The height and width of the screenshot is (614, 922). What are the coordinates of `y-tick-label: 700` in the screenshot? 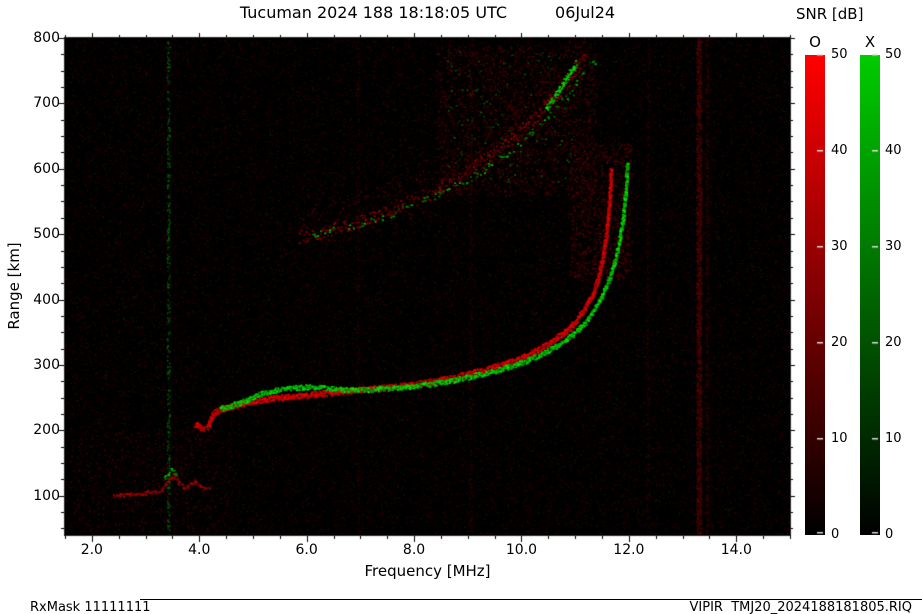 It's located at (46, 103).